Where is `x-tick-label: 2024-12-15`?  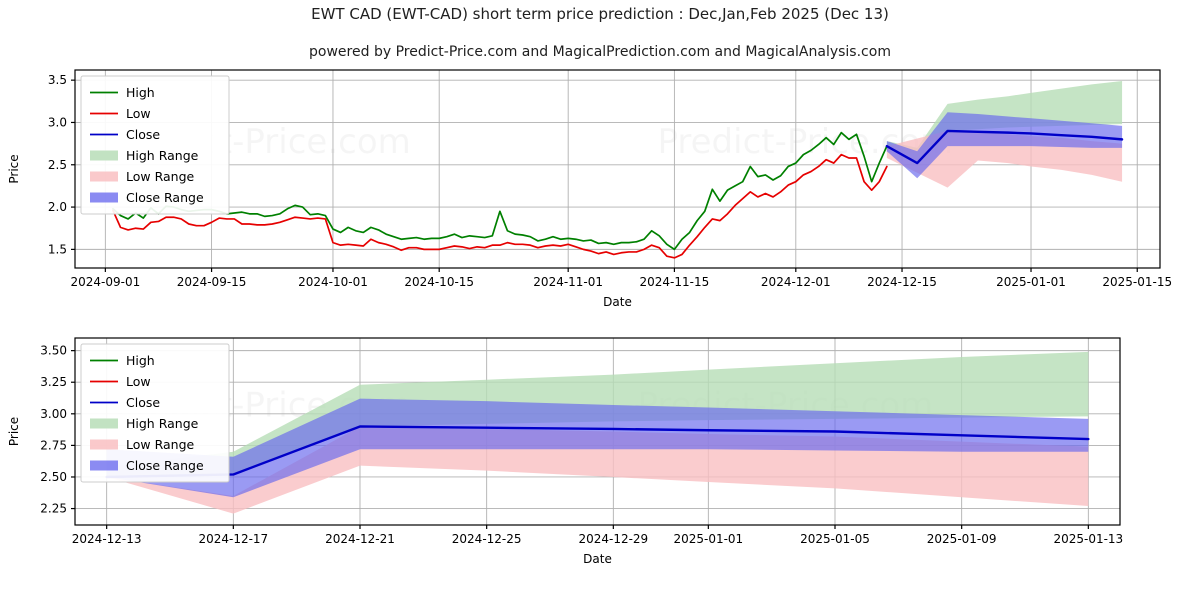 x-tick-label: 2024-12-15 is located at coordinates (902, 282).